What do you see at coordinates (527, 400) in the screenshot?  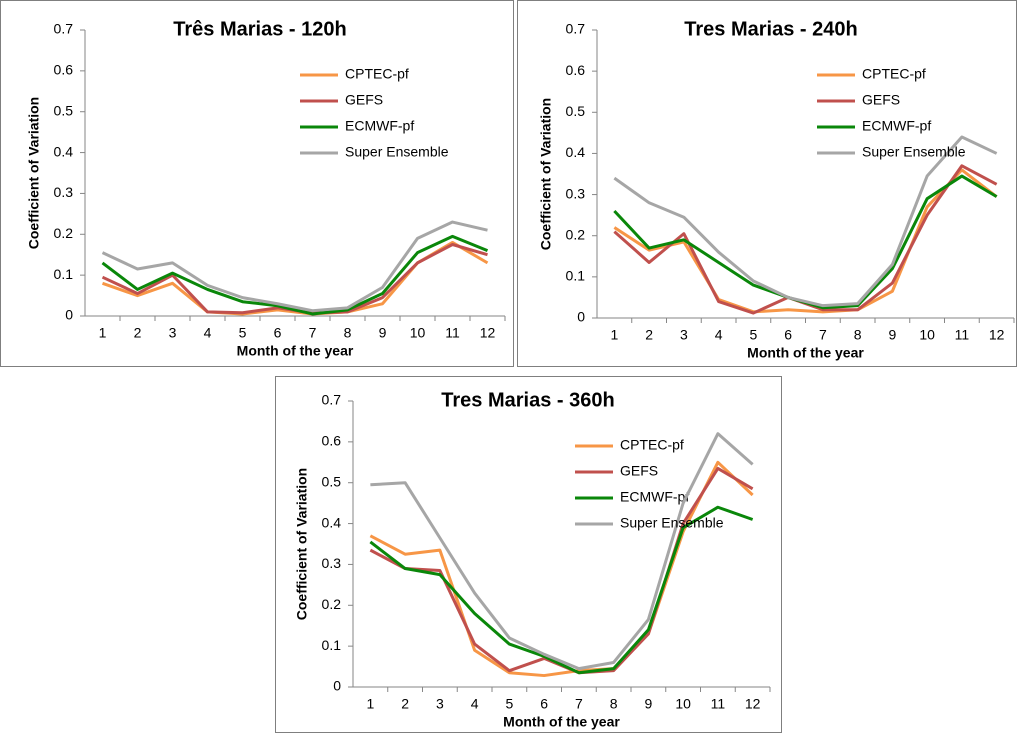 I see `chart-title: Tres Marias - 360h` at bounding box center [527, 400].